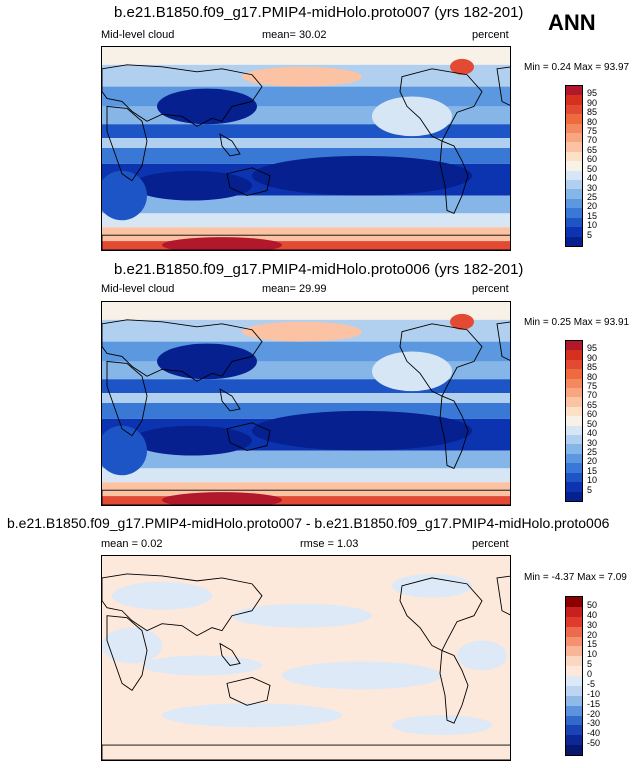  I want to click on colorbar-tick-label: -15, so click(594, 703).